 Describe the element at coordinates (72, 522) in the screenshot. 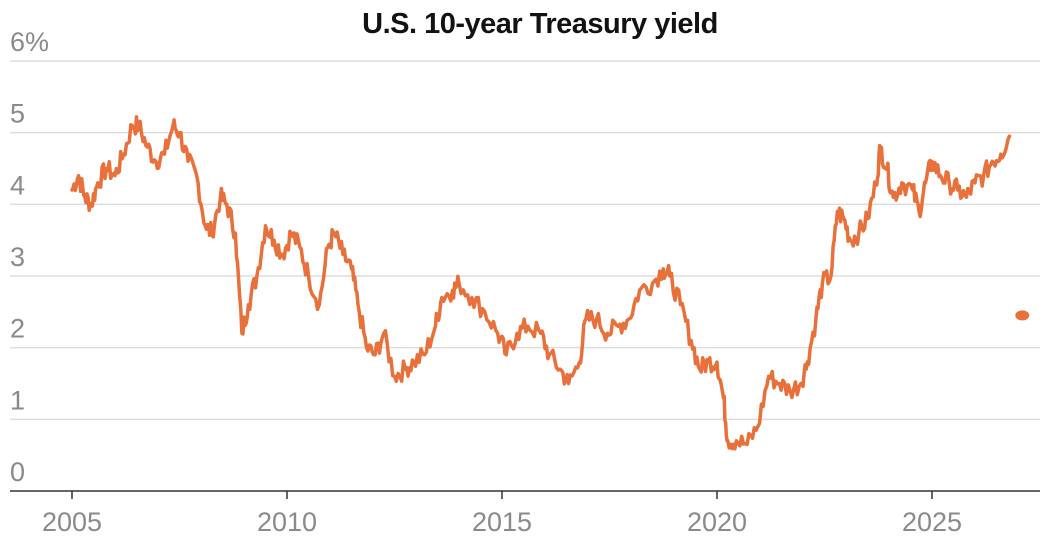

I see `x-tick-label: 2005` at that location.